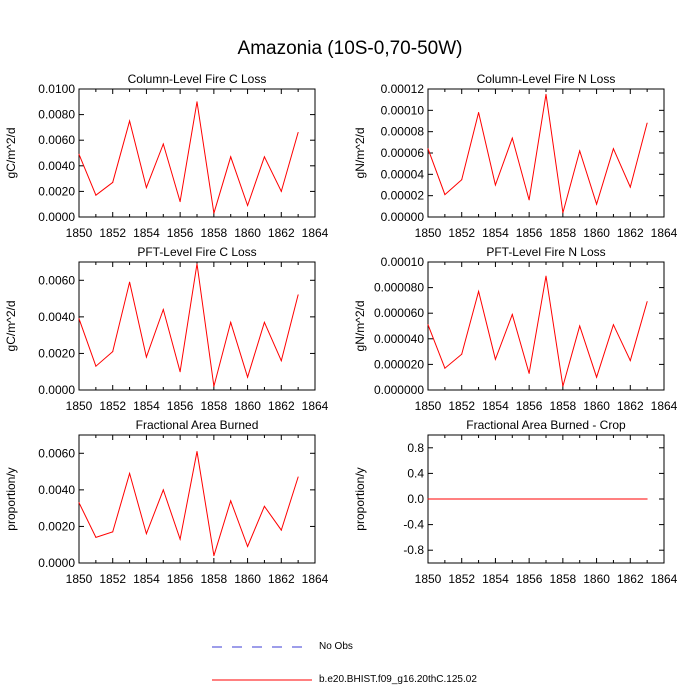 The height and width of the screenshot is (700, 700). What do you see at coordinates (546, 425) in the screenshot?
I see `plot-title-6: Fractional Area Burned - Crop` at bounding box center [546, 425].